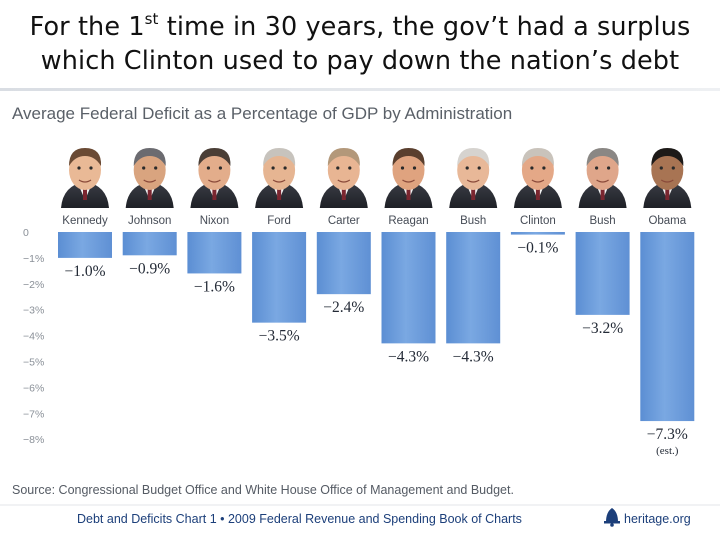  Describe the element at coordinates (408, 356) in the screenshot. I see `value-label-reagan-5: −4.3%` at that location.